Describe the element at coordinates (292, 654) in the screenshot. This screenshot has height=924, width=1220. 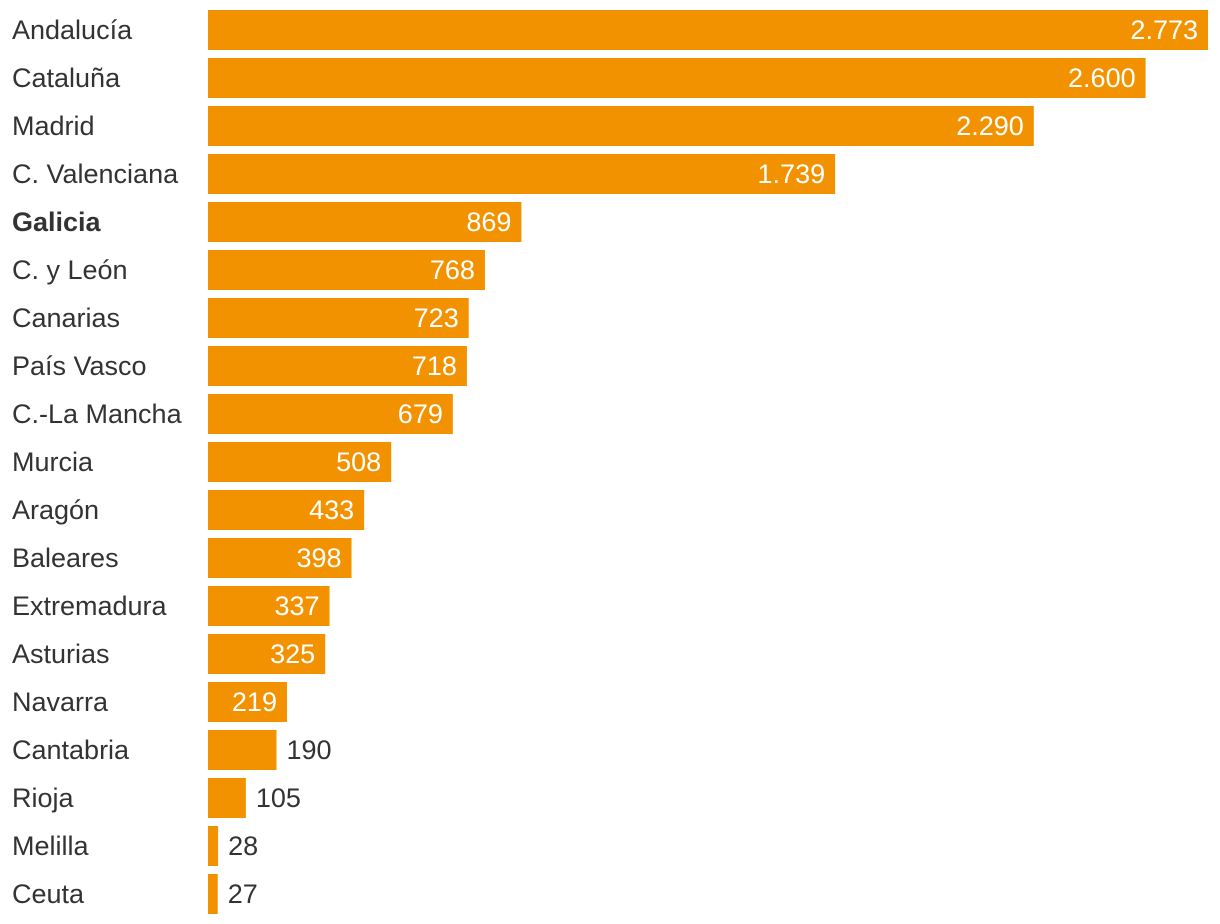
I see `value-label: 325` at that location.